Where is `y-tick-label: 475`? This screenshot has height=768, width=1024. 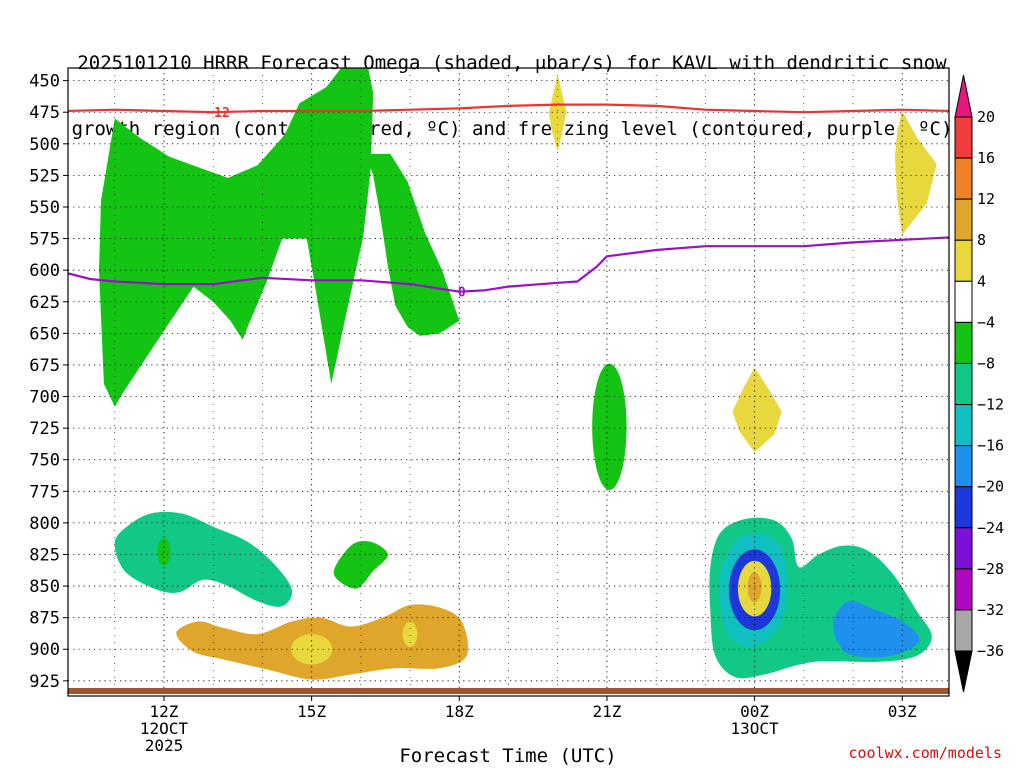
y-tick-label: 475 is located at coordinates (44, 113).